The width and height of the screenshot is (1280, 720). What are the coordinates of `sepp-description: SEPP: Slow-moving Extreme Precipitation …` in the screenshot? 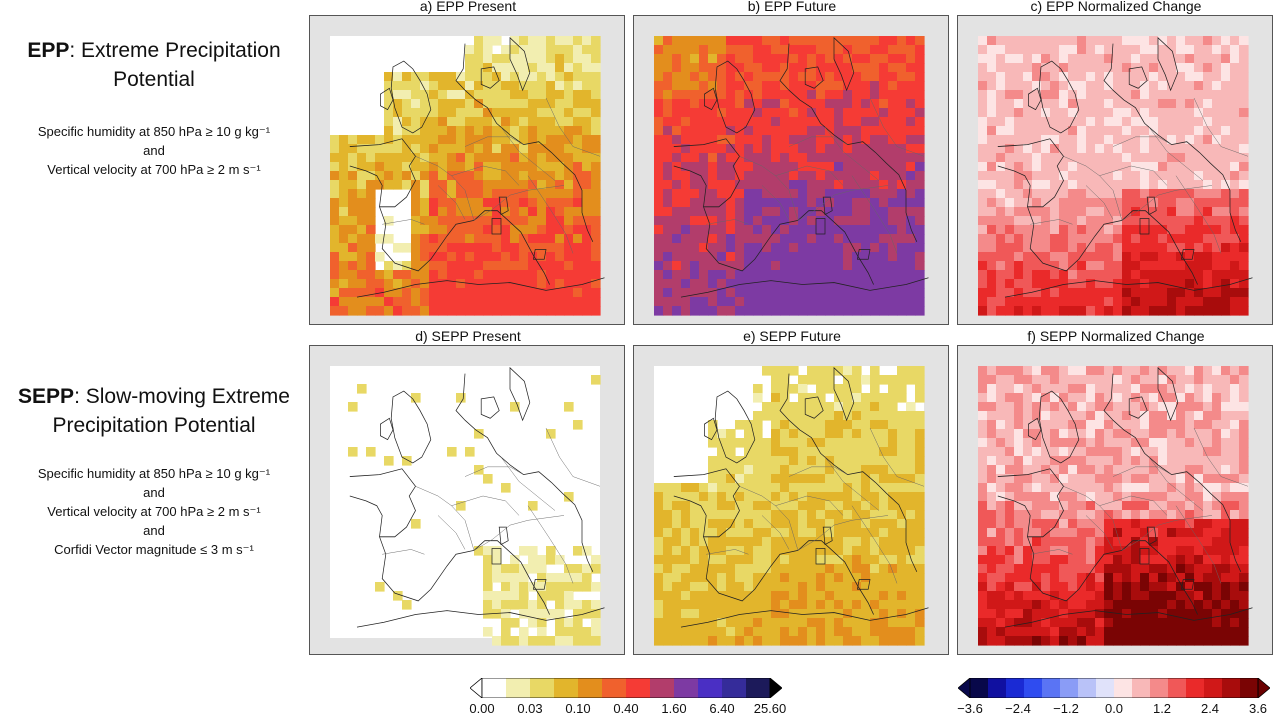 It's located at (154, 470).